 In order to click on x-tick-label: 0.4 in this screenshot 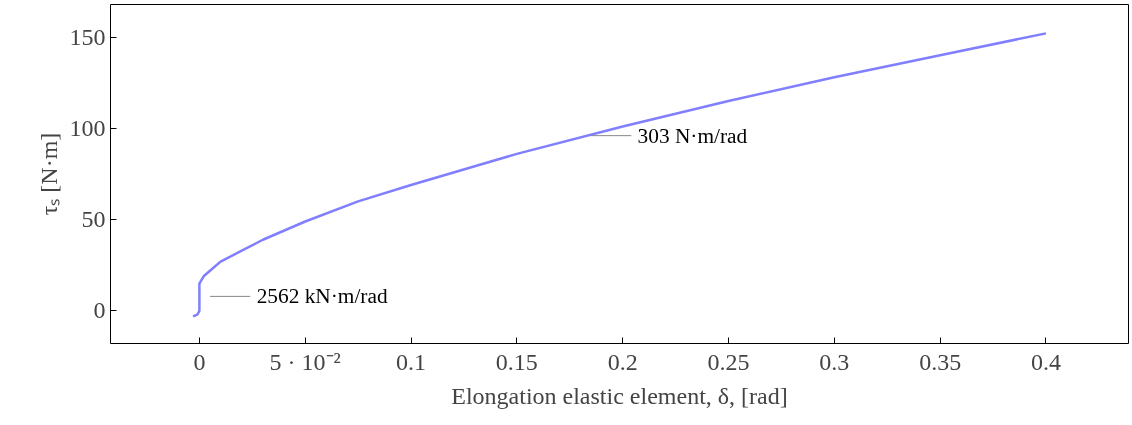, I will do `click(1045, 361)`.